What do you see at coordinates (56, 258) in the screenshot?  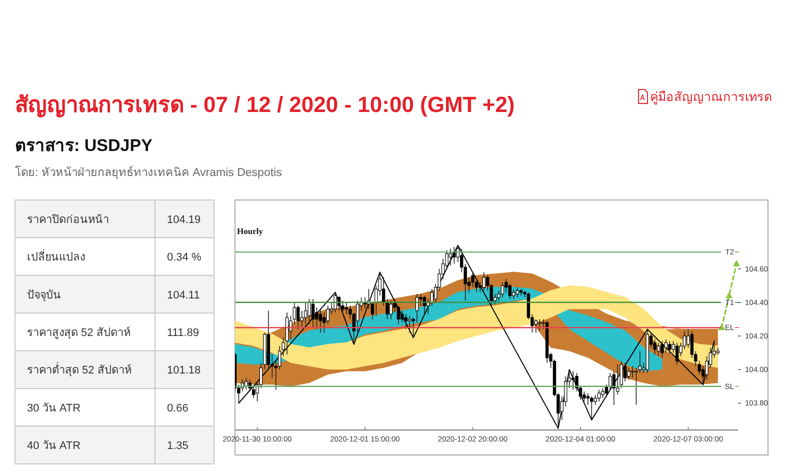 I see `row-label: เปลี่ยนแปลง` at bounding box center [56, 258].